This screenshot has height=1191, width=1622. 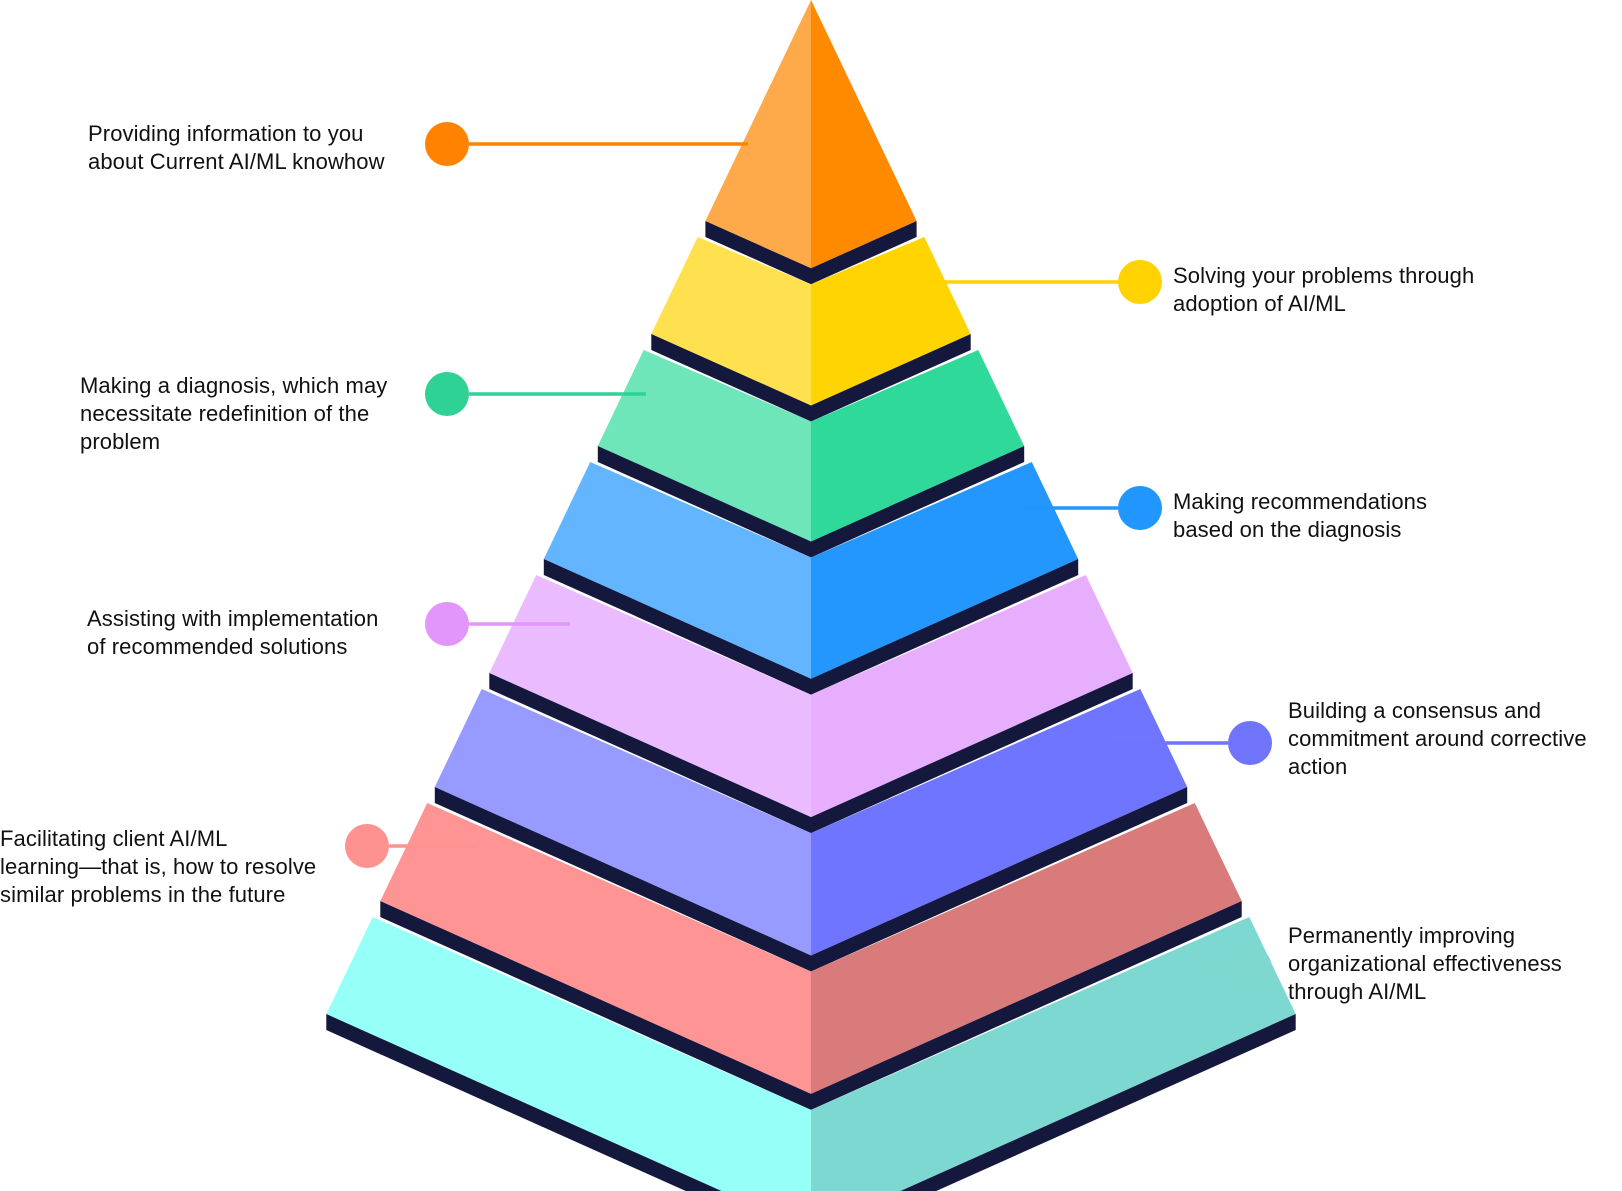 I want to click on layer-2-left-face, so click(x=731, y=321).